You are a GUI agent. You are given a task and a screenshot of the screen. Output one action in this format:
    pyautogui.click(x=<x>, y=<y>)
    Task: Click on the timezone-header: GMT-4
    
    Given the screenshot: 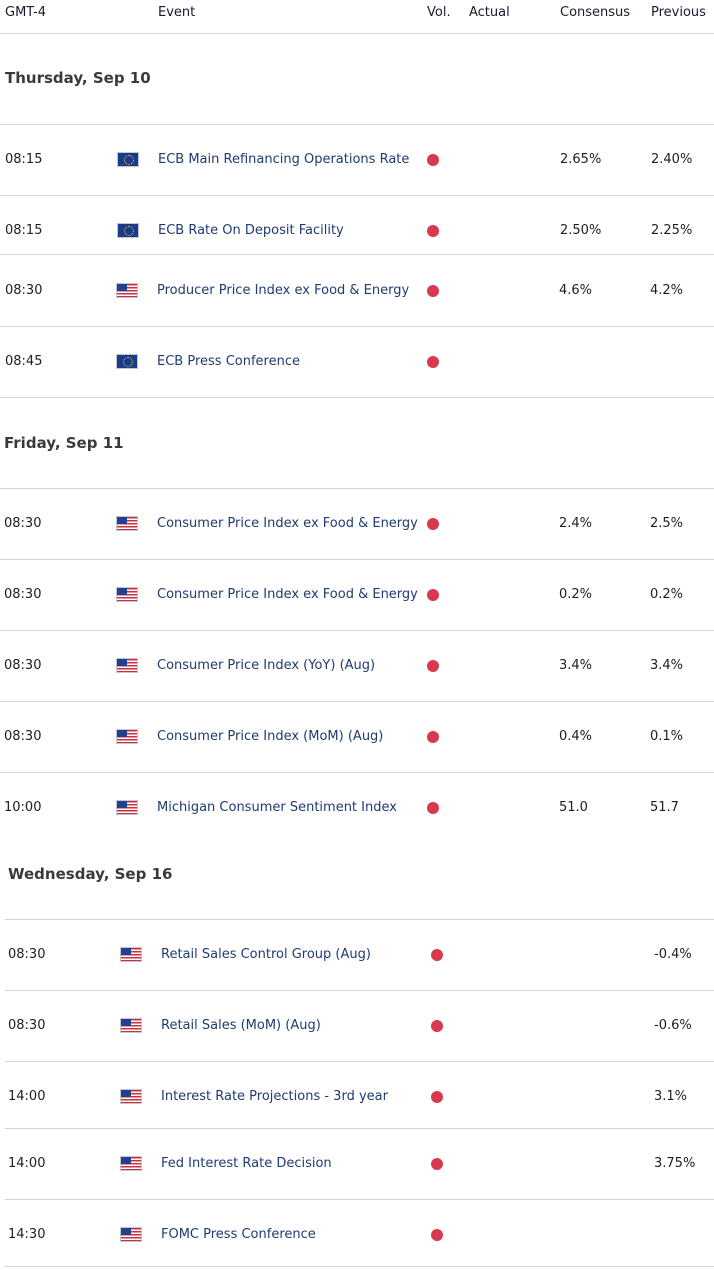 What is the action you would take?
    pyautogui.click(x=25, y=12)
    